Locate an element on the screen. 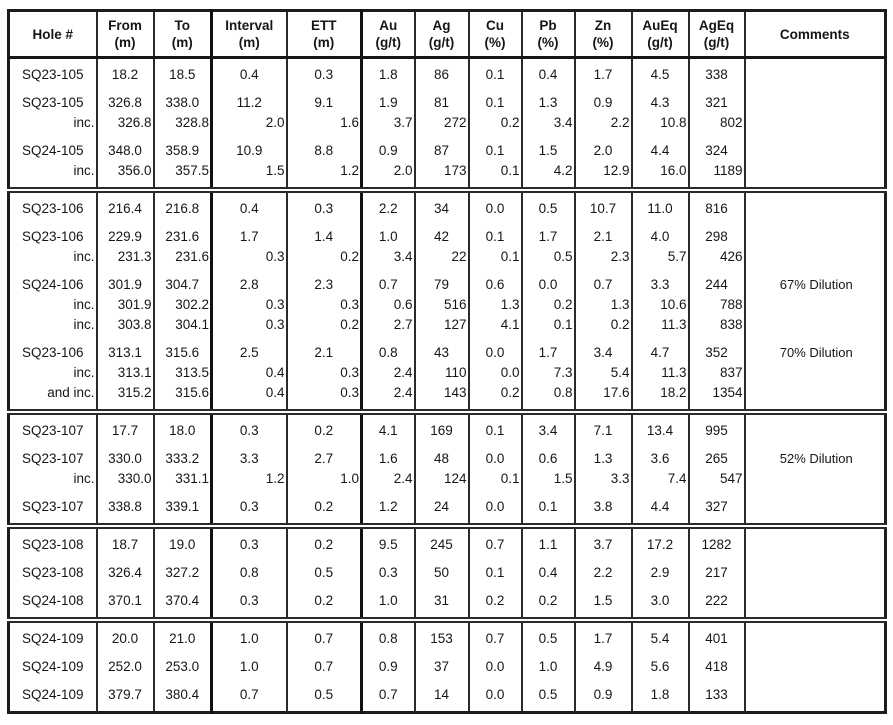 This screenshot has width=893, height=725. cell-aueq: 11.0 is located at coordinates (660, 204).